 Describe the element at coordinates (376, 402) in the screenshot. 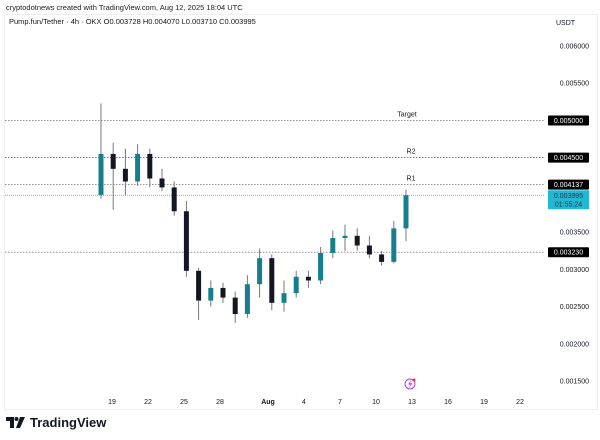

I see `x-tick-label: 10` at that location.